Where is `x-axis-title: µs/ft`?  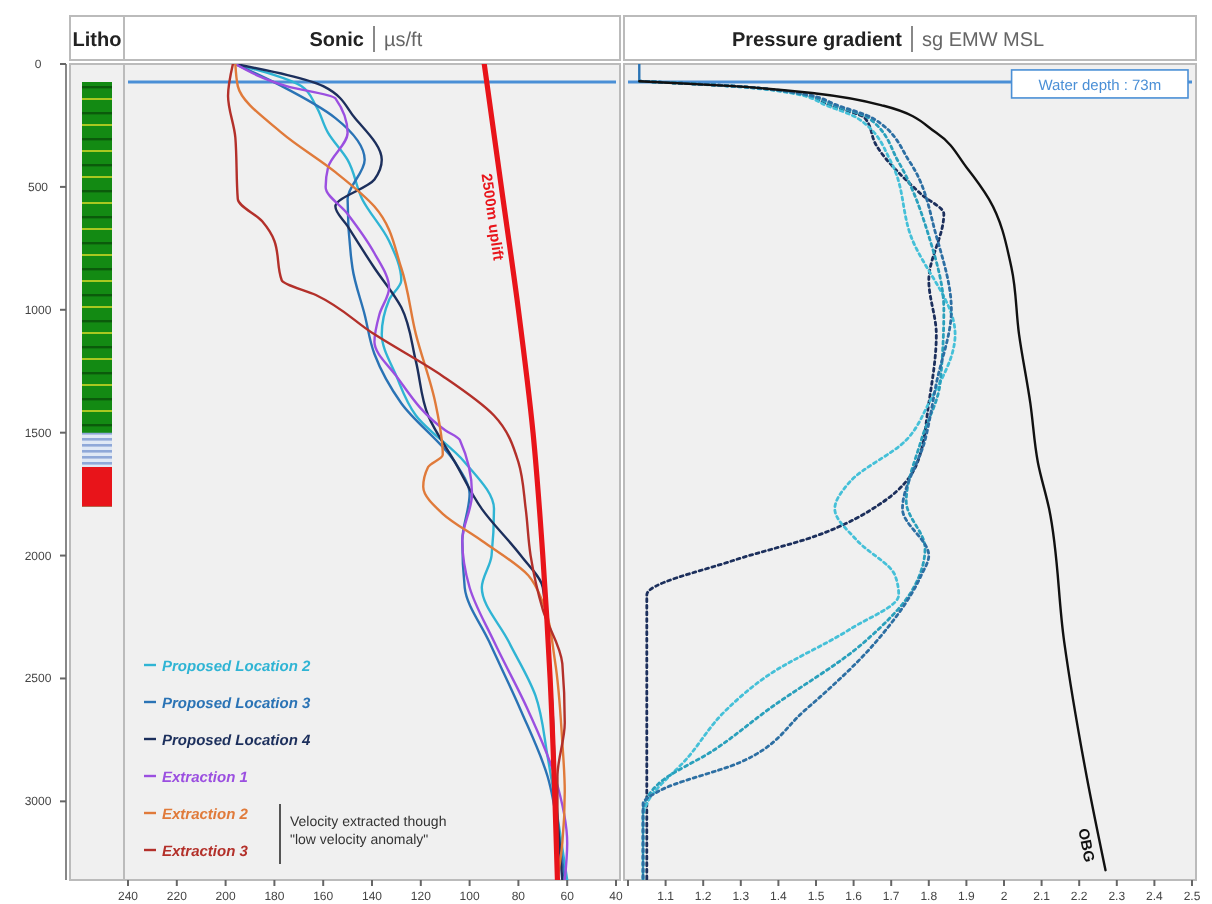 x-axis-title: µs/ft is located at coordinates (403, 41).